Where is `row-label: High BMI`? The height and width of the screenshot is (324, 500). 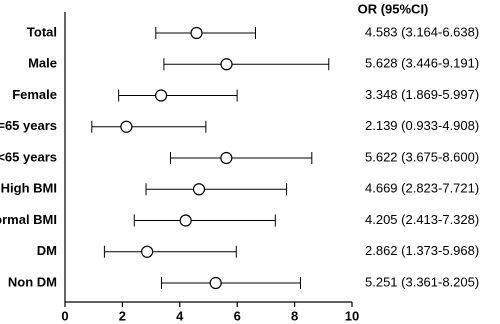
row-label: High BMI is located at coordinates (29, 188).